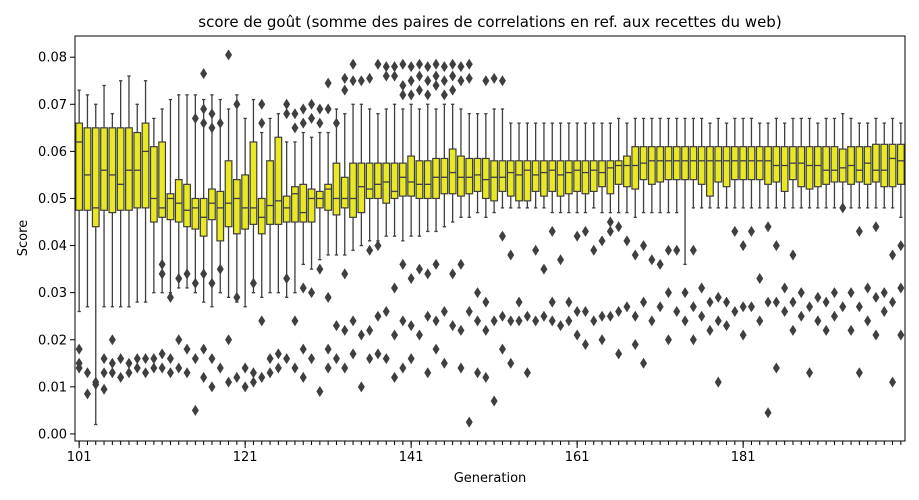  I want to click on x-tick-label: 141, so click(411, 457).